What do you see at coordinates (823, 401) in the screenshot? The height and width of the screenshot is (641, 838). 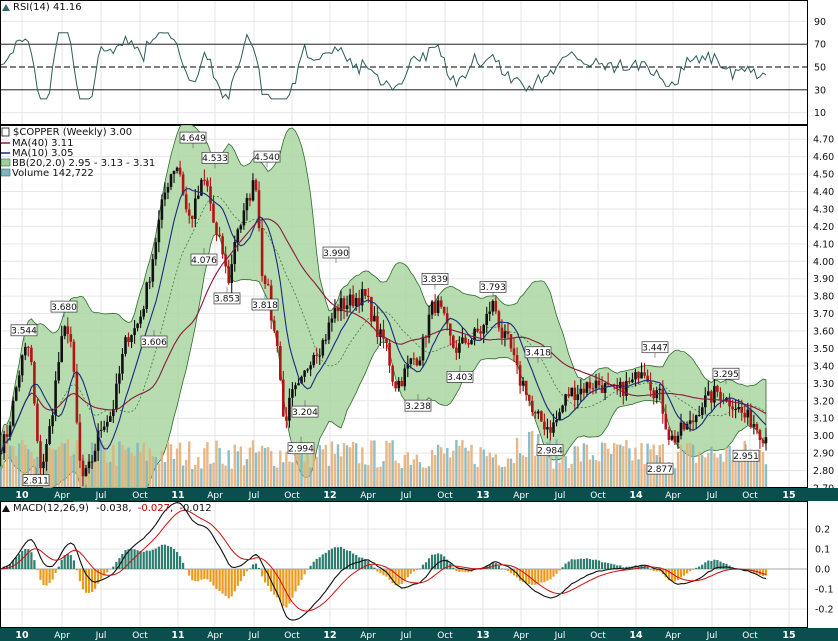 I see `price-tick-label: 3.20` at bounding box center [823, 401].